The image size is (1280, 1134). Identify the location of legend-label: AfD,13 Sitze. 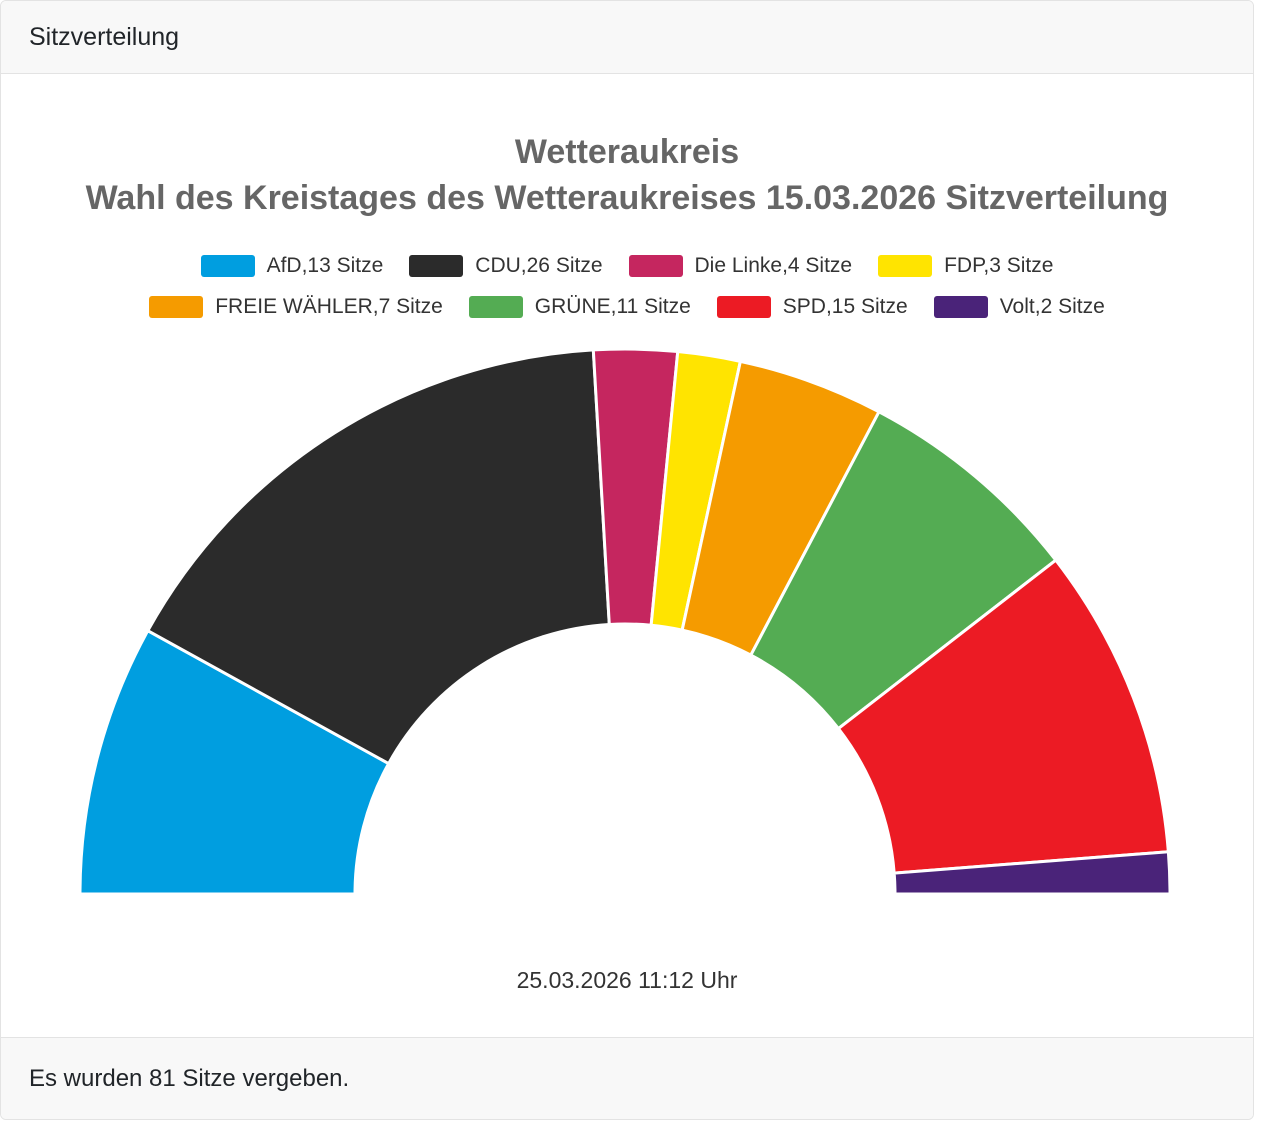
(325, 265).